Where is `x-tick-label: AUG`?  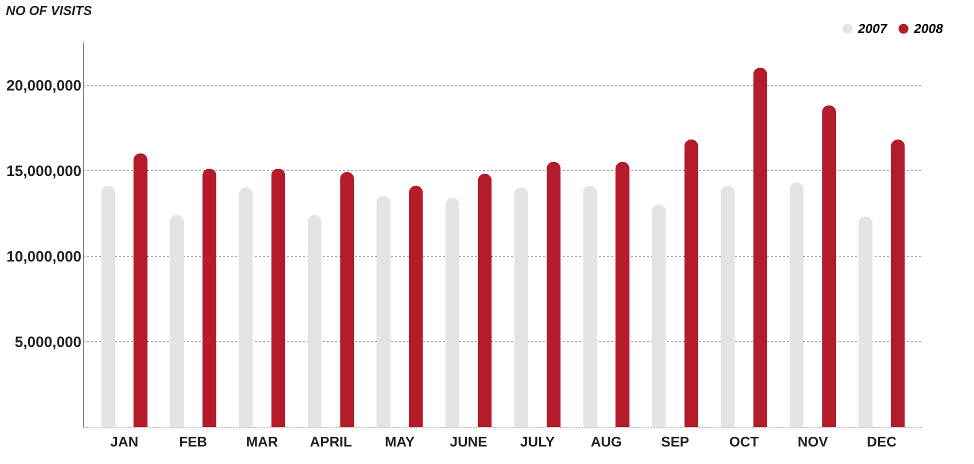
x-tick-label: AUG is located at coordinates (606, 442).